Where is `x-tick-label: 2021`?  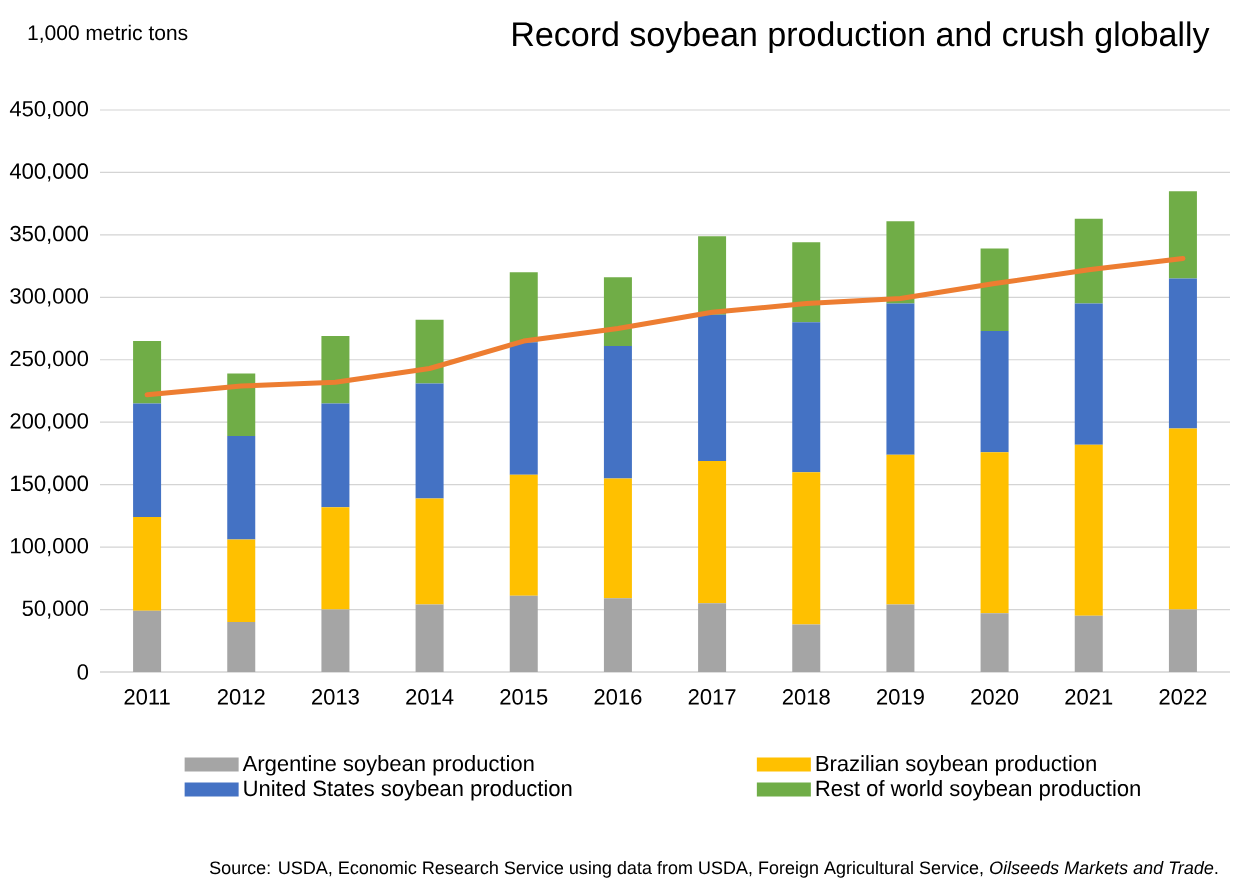 x-tick-label: 2021 is located at coordinates (1089, 697).